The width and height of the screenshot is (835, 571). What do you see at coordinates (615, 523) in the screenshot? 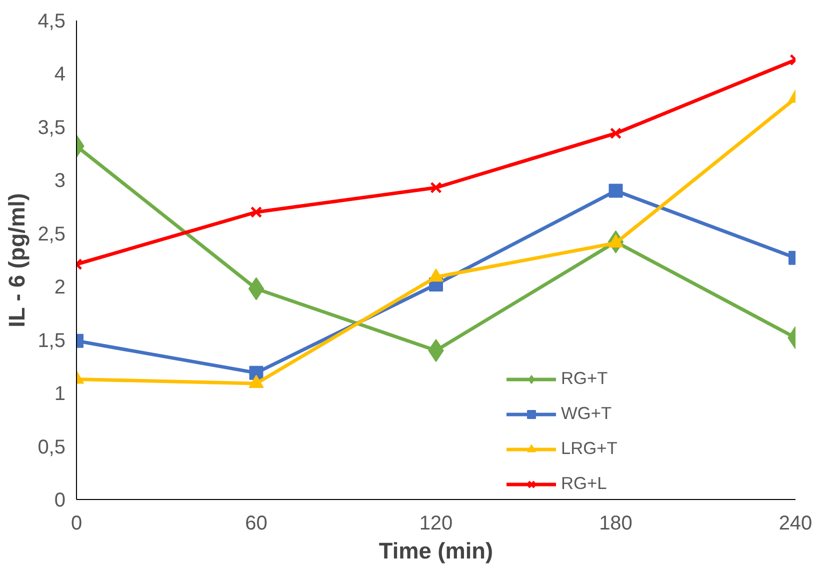
I see `x-tick-label: 180` at bounding box center [615, 523].